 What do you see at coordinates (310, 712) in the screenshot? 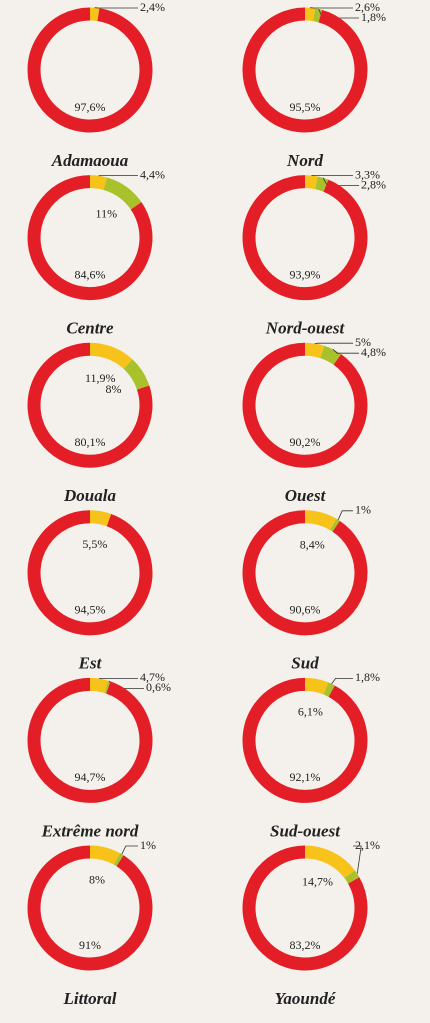
I see `value-label: 6,1%` at bounding box center [310, 712].